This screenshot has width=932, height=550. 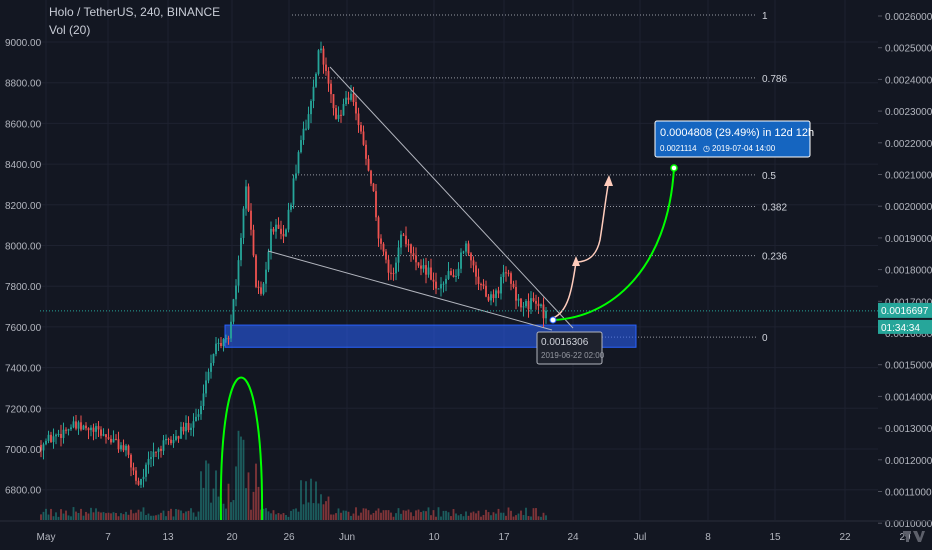 What do you see at coordinates (908, 80) in the screenshot?
I see `right-axis-tick: 0.0024000` at bounding box center [908, 80].